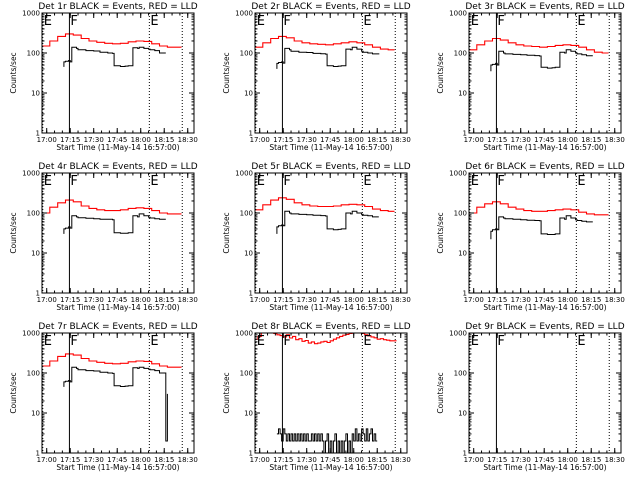 The height and width of the screenshot is (480, 640). Describe the element at coordinates (117, 327) in the screenshot. I see `panel-title: Det 7r BLACK = Events, RED = LLD` at that location.